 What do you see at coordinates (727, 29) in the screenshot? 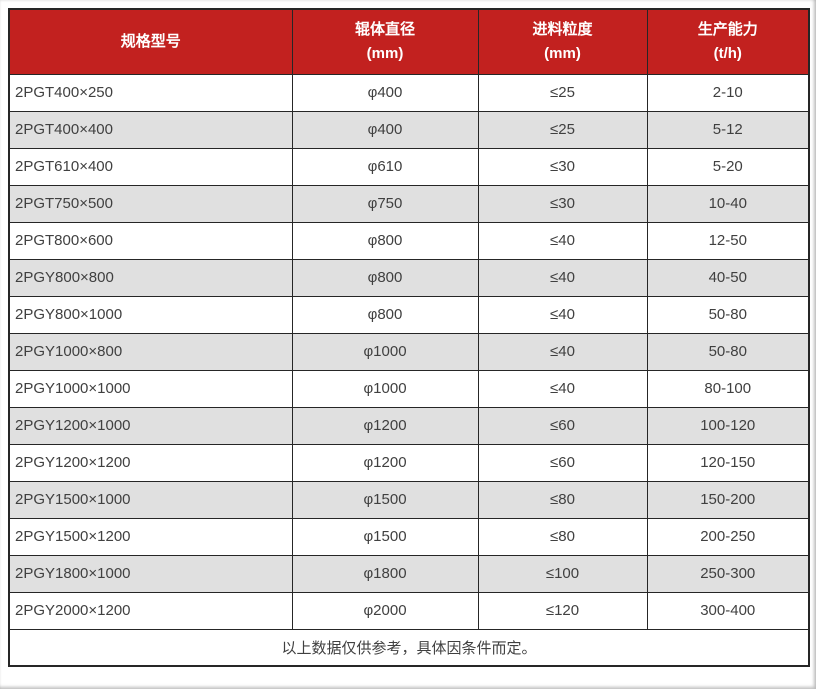
I see `header-capacity-label: 生产能力` at bounding box center [727, 29].